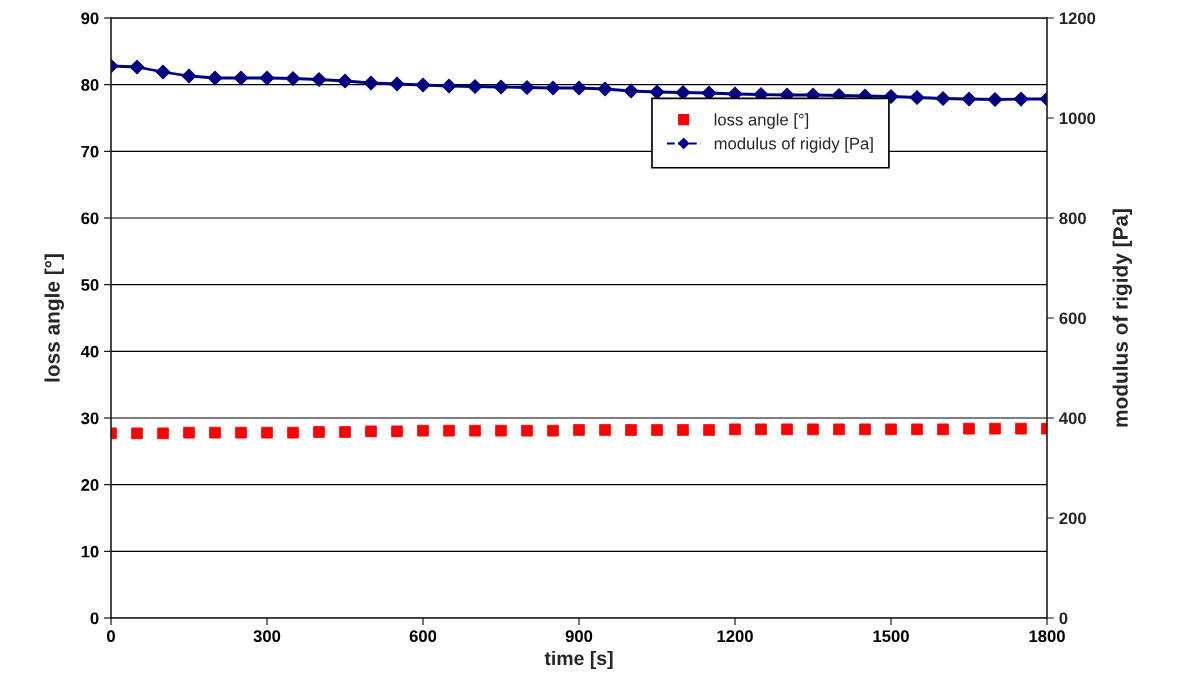  What do you see at coordinates (1077, 18) in the screenshot?
I see `y2-tick-label: 1200` at bounding box center [1077, 18].